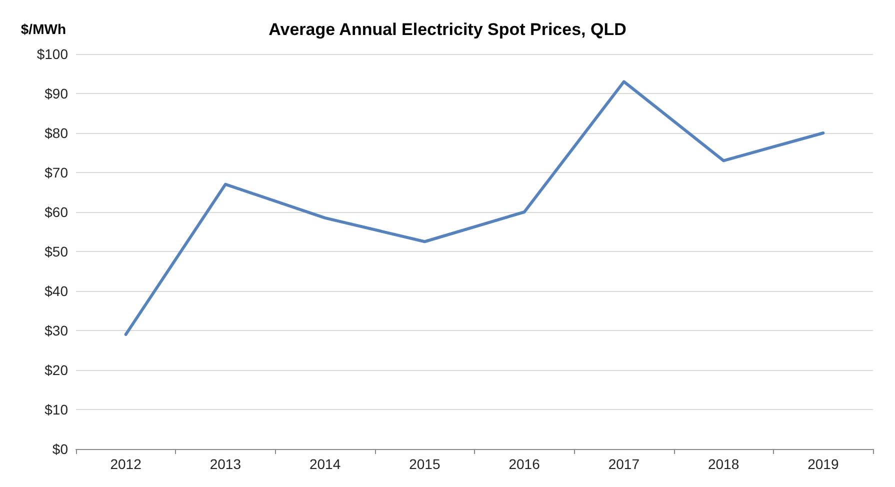 This screenshot has height=487, width=895. Describe the element at coordinates (524, 464) in the screenshot. I see `x-tick-label: 2016` at that location.